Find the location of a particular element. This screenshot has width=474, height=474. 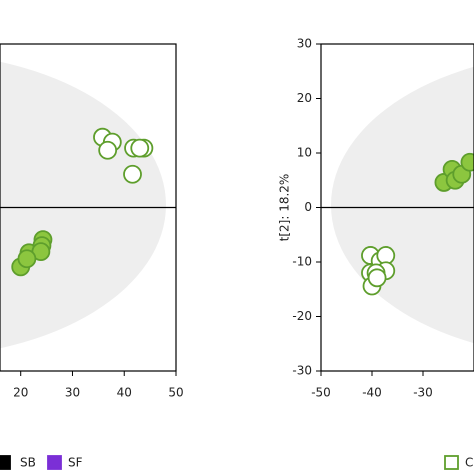

y-tick-label: 30 is located at coordinates (304, 44).